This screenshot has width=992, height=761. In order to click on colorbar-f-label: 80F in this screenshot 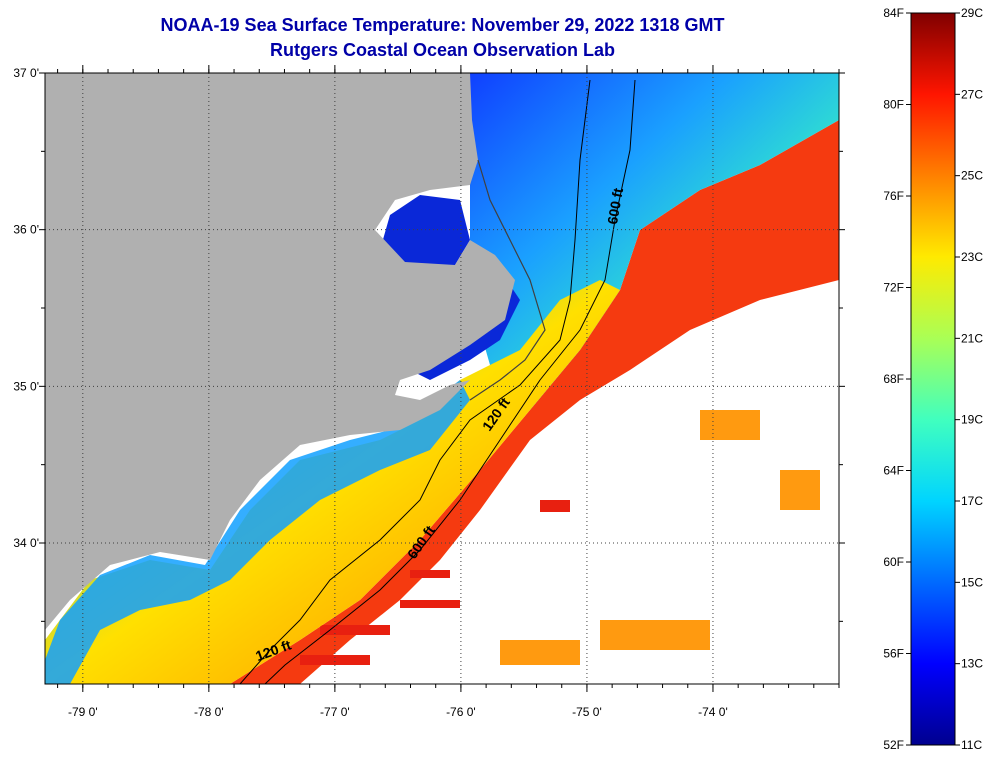, I will do `click(893, 105)`.